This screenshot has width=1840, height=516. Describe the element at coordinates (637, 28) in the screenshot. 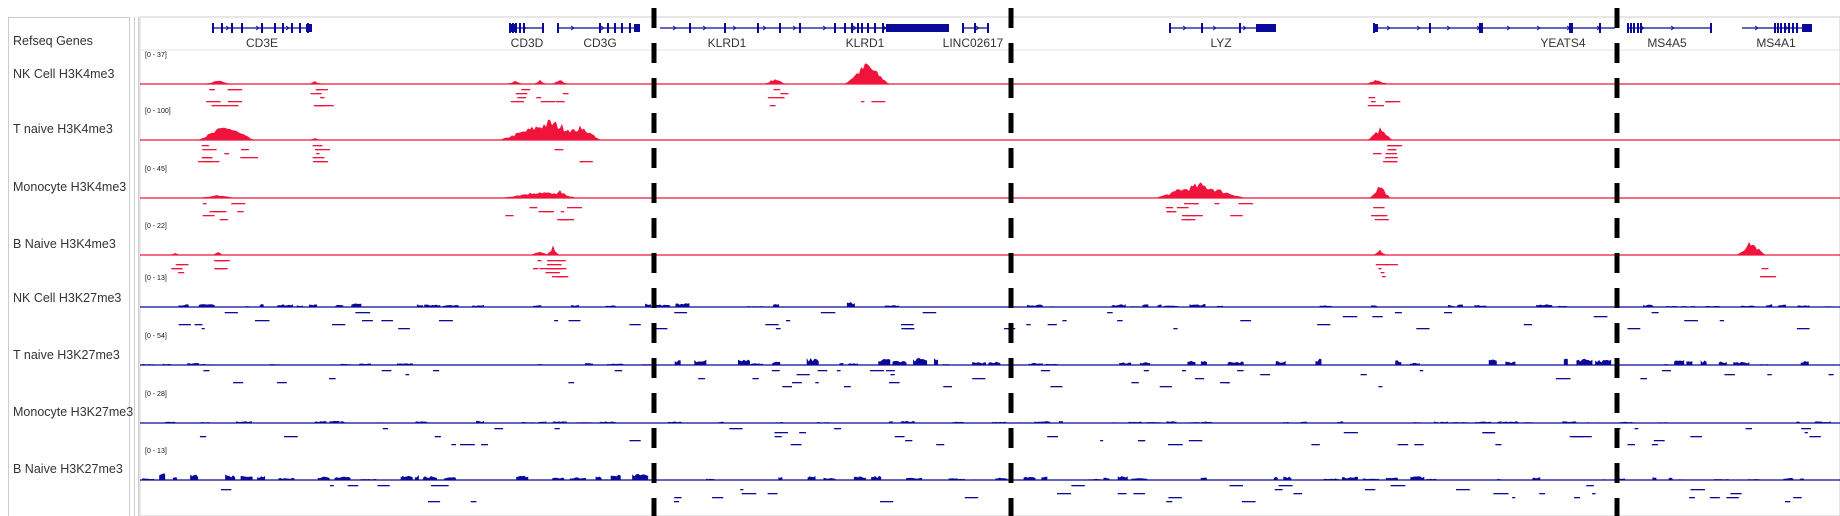

I see `gene-utr-block` at that location.